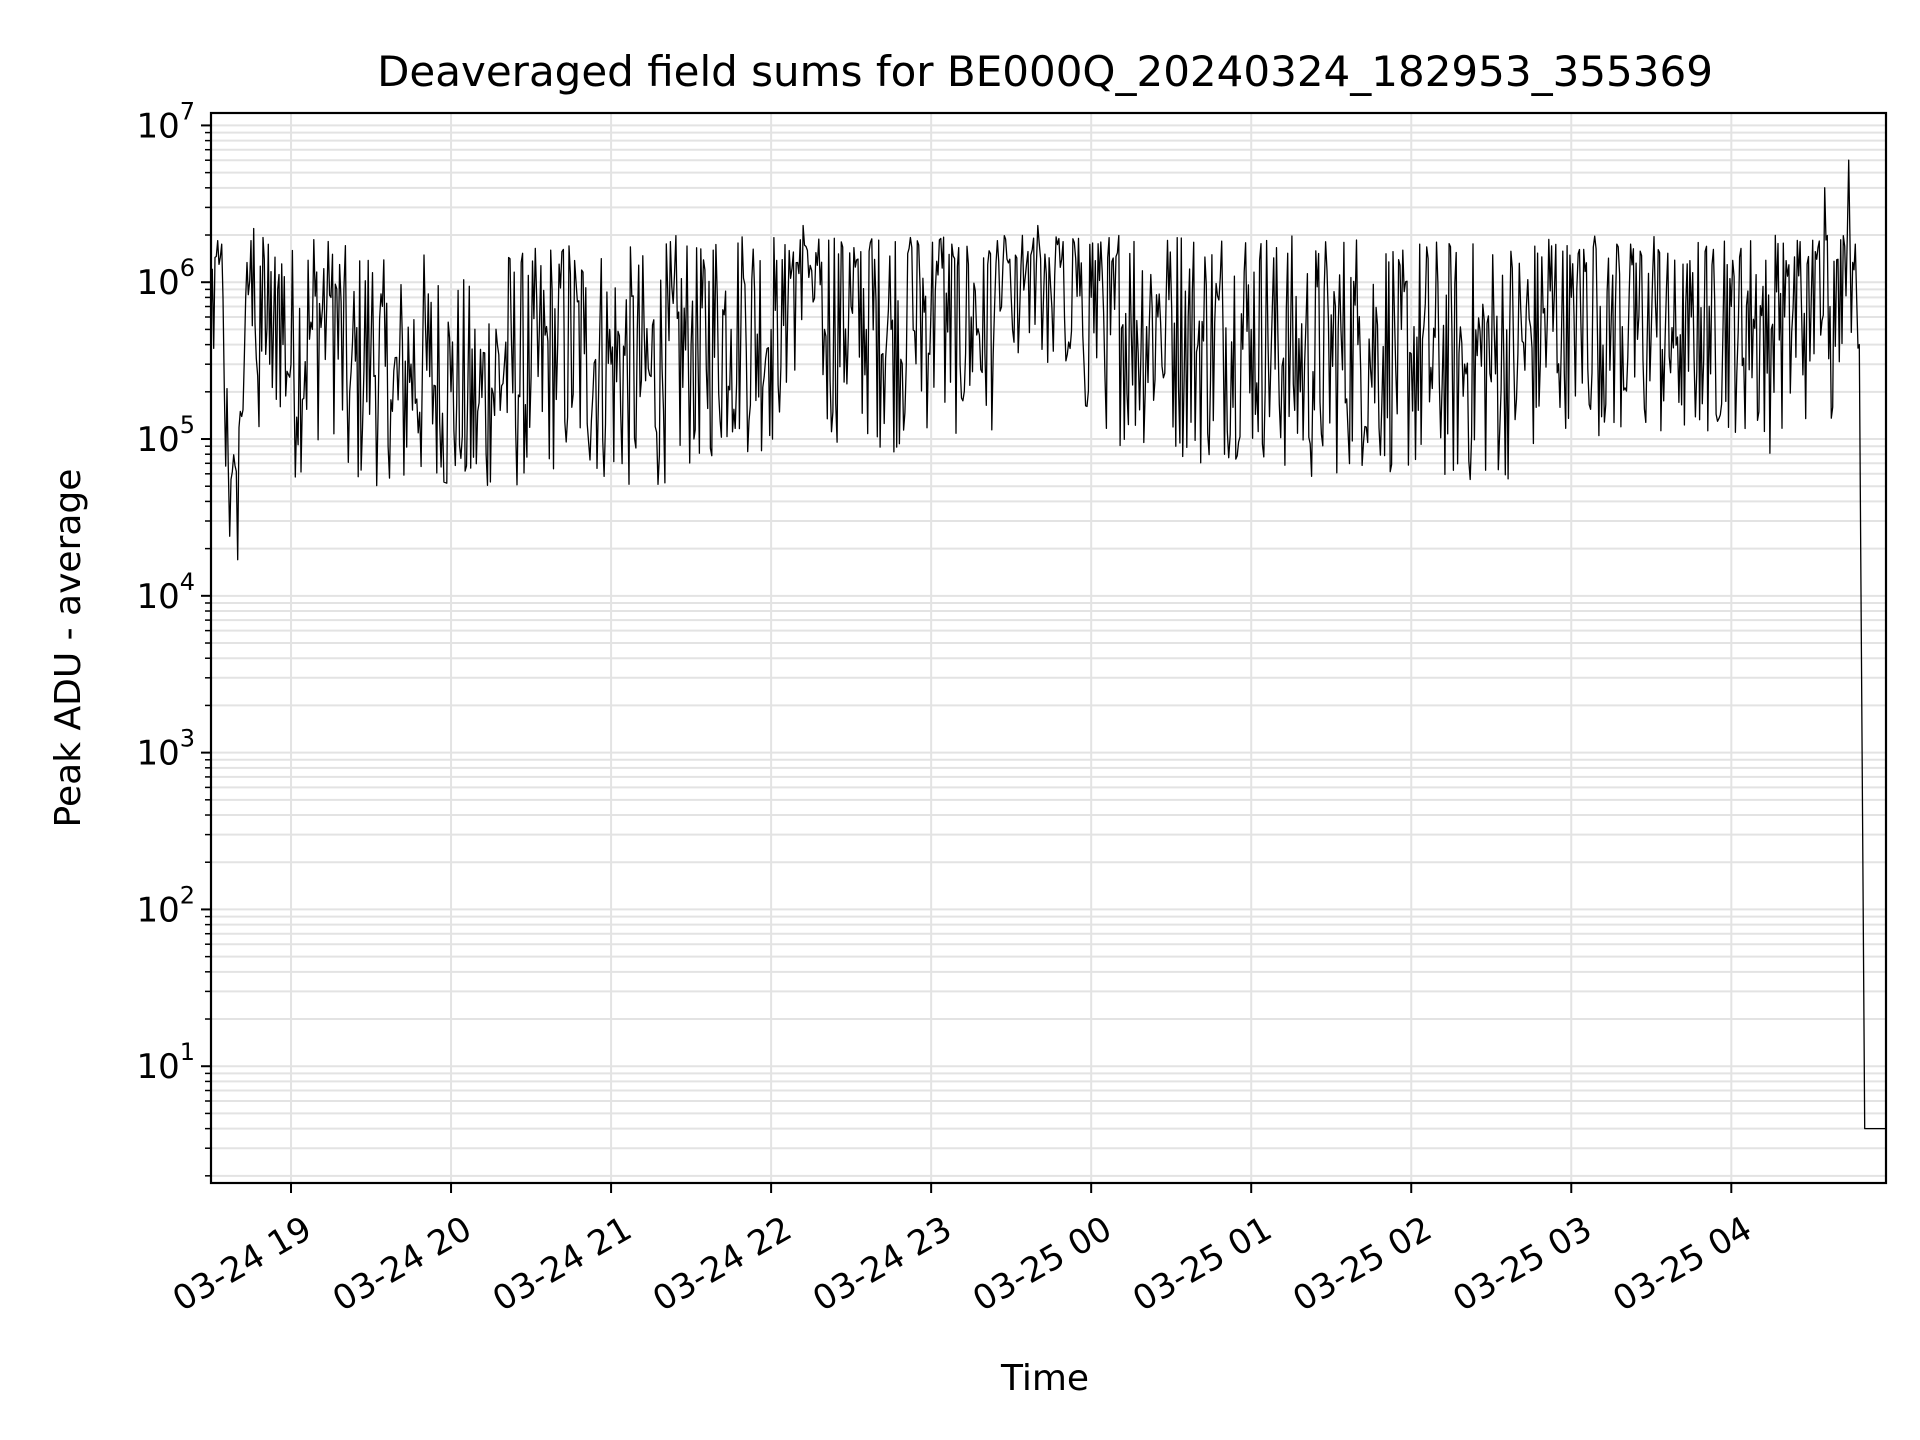 Image resolution: width=1920 pixels, height=1440 pixels. Describe the element at coordinates (1682, 1264) in the screenshot. I see `x-tick-label: 03-25 04` at that location.